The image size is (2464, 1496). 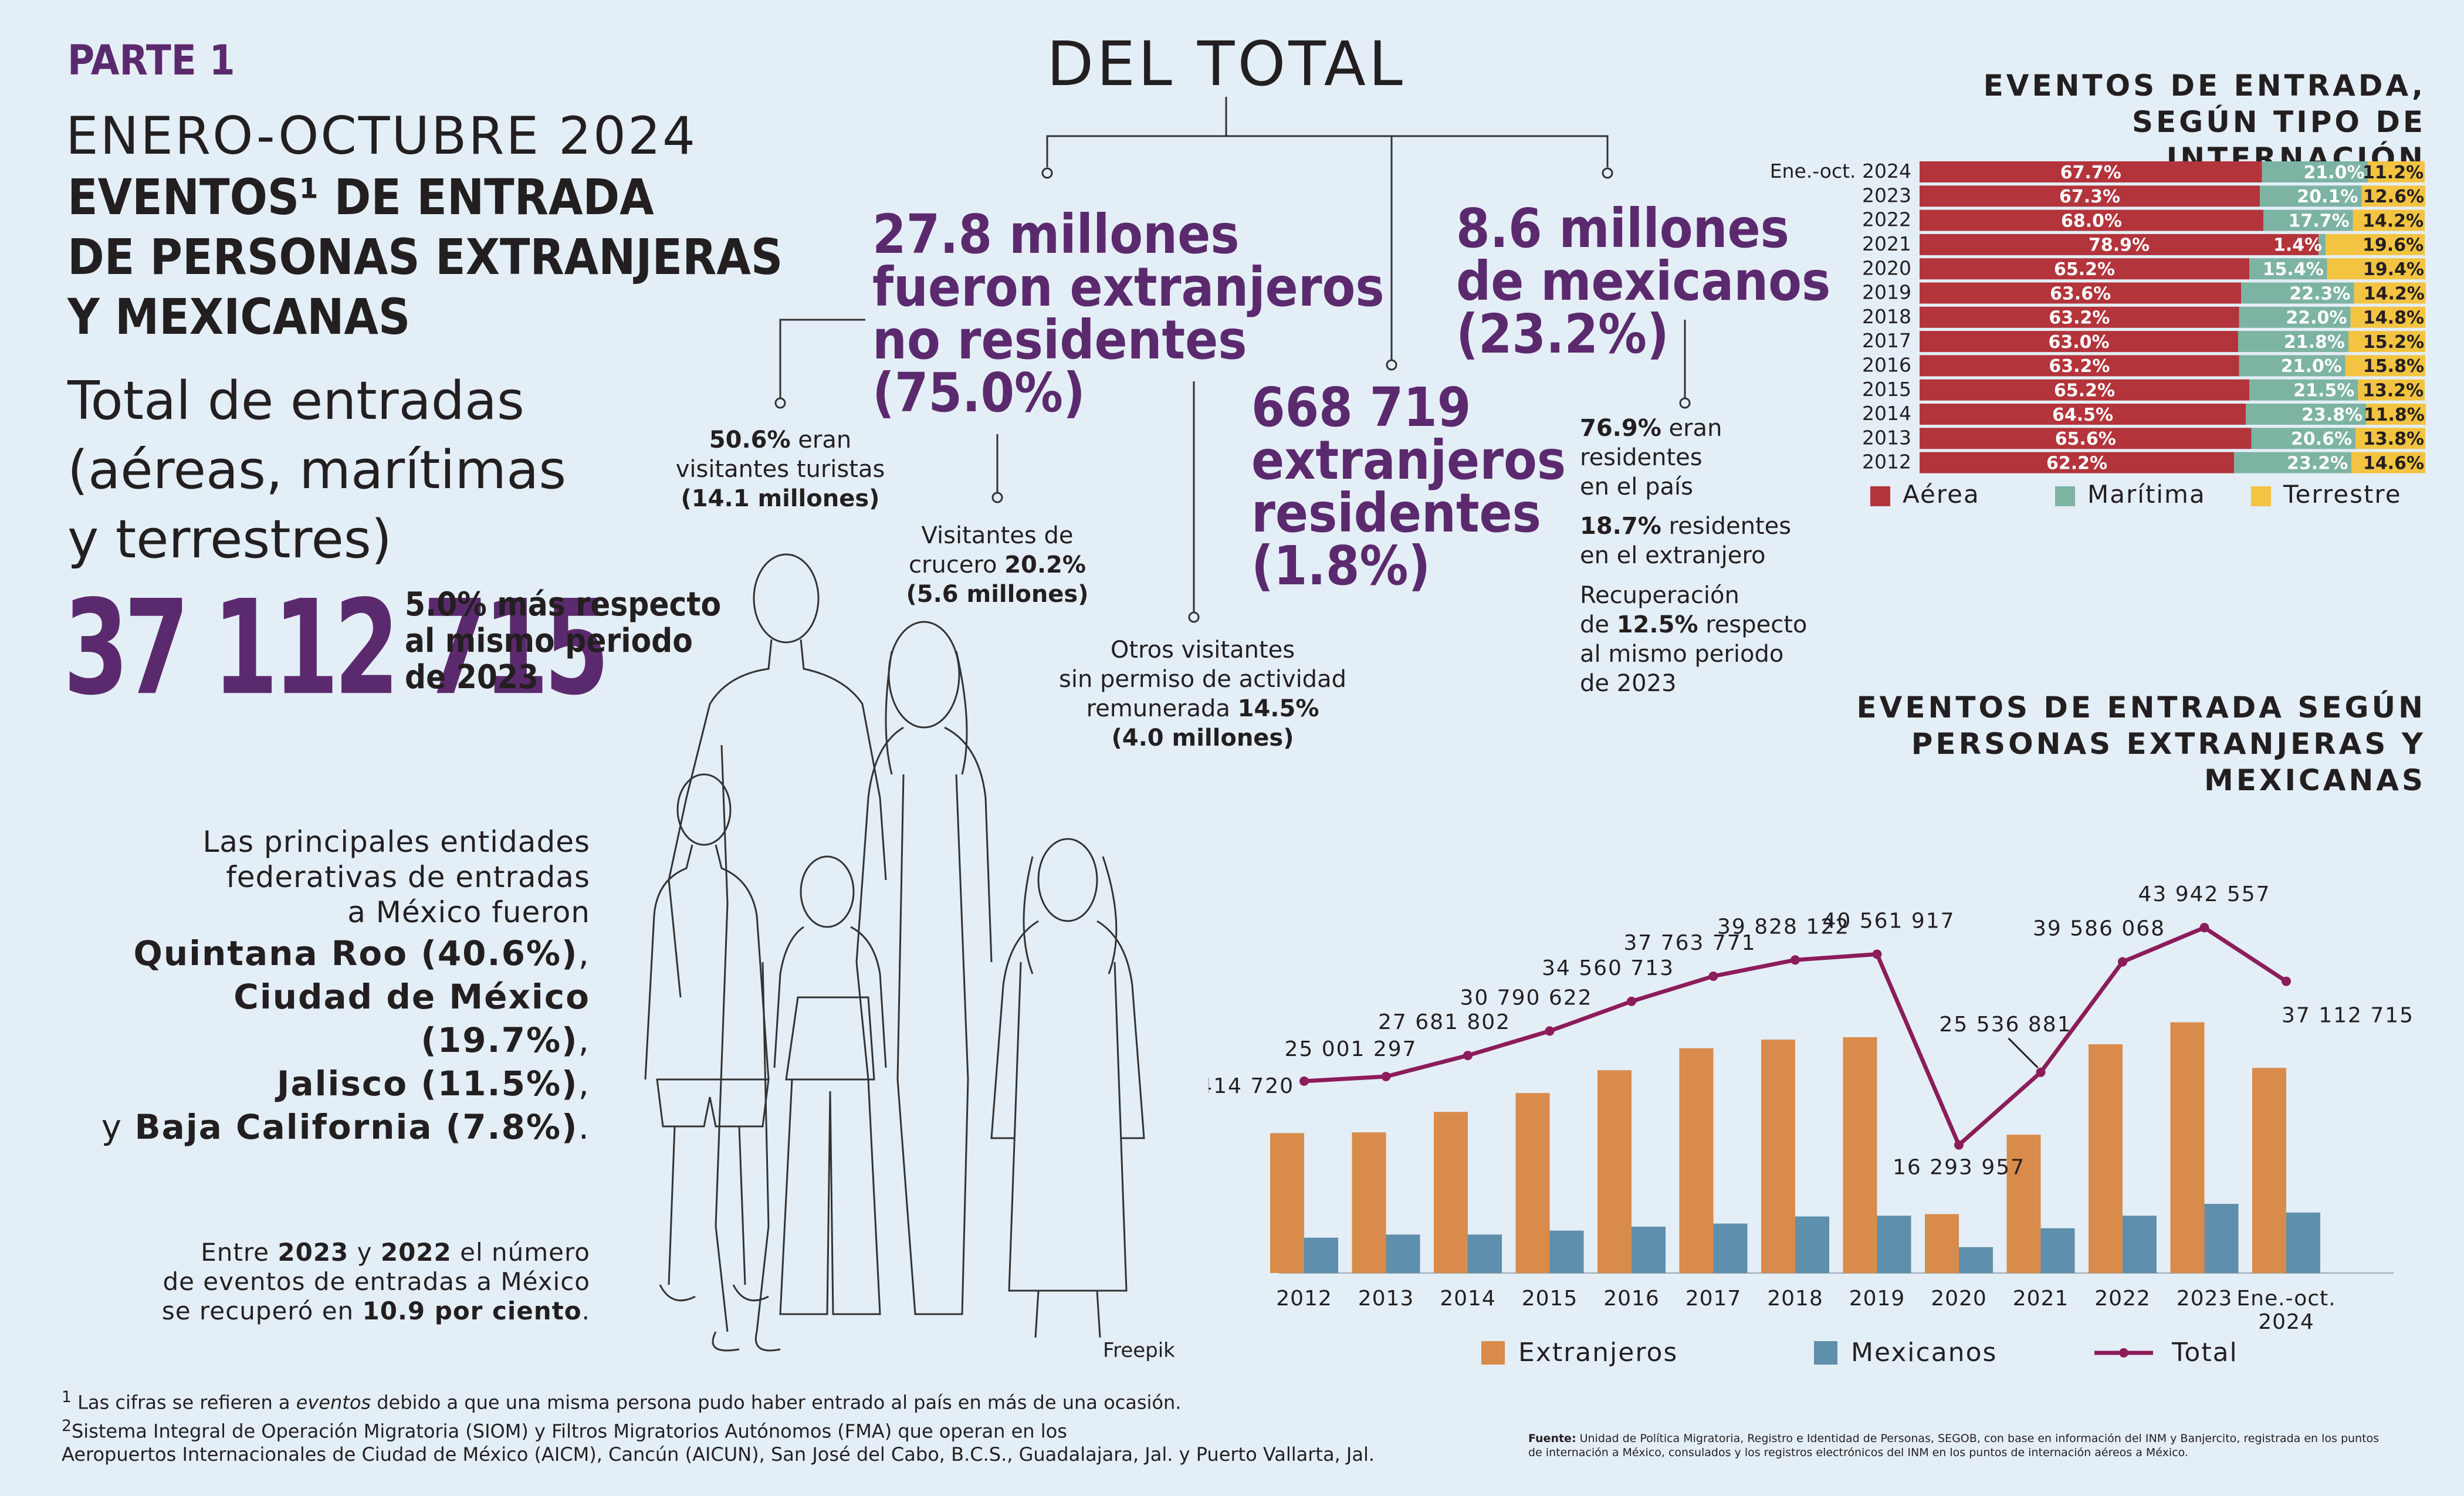 What do you see at coordinates (1278, 708) in the screenshot?
I see `t: 14.5%` at bounding box center [1278, 708].